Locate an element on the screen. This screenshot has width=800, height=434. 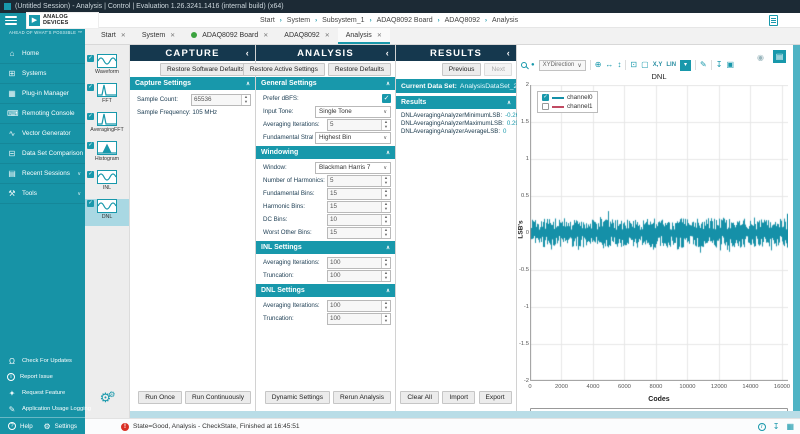
annotate-icon: ✎ is located at coordinates (703, 64).